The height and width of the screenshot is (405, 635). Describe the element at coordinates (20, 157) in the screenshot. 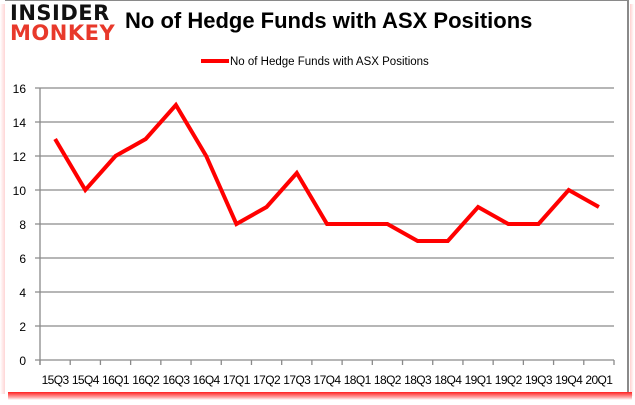

I see `y-tick-label: 12` at that location.